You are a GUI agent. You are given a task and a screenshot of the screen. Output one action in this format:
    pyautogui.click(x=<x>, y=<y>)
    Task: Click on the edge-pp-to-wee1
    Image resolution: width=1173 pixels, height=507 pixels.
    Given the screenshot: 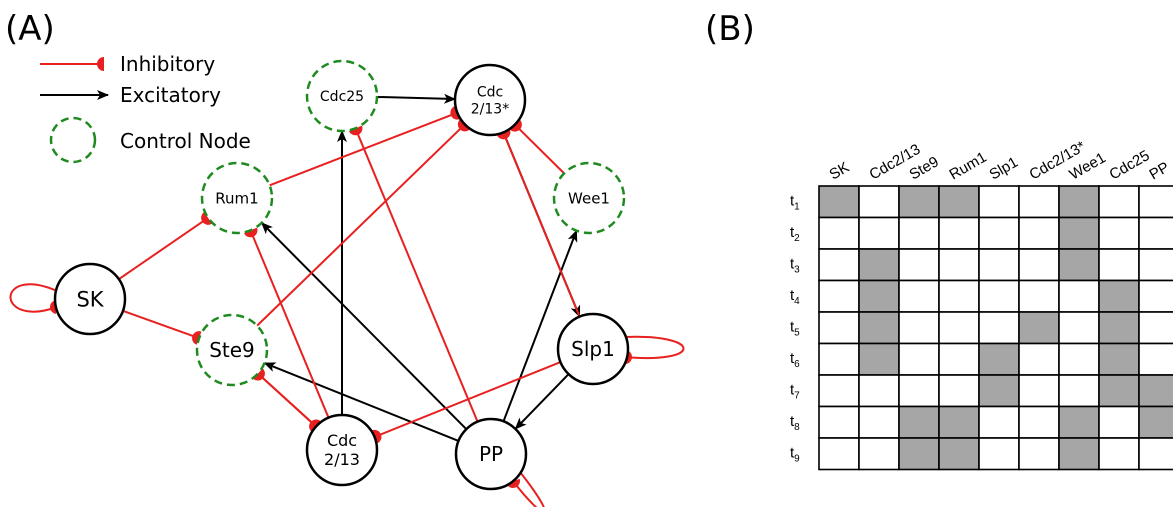 What is the action you would take?
    pyautogui.click(x=540, y=325)
    